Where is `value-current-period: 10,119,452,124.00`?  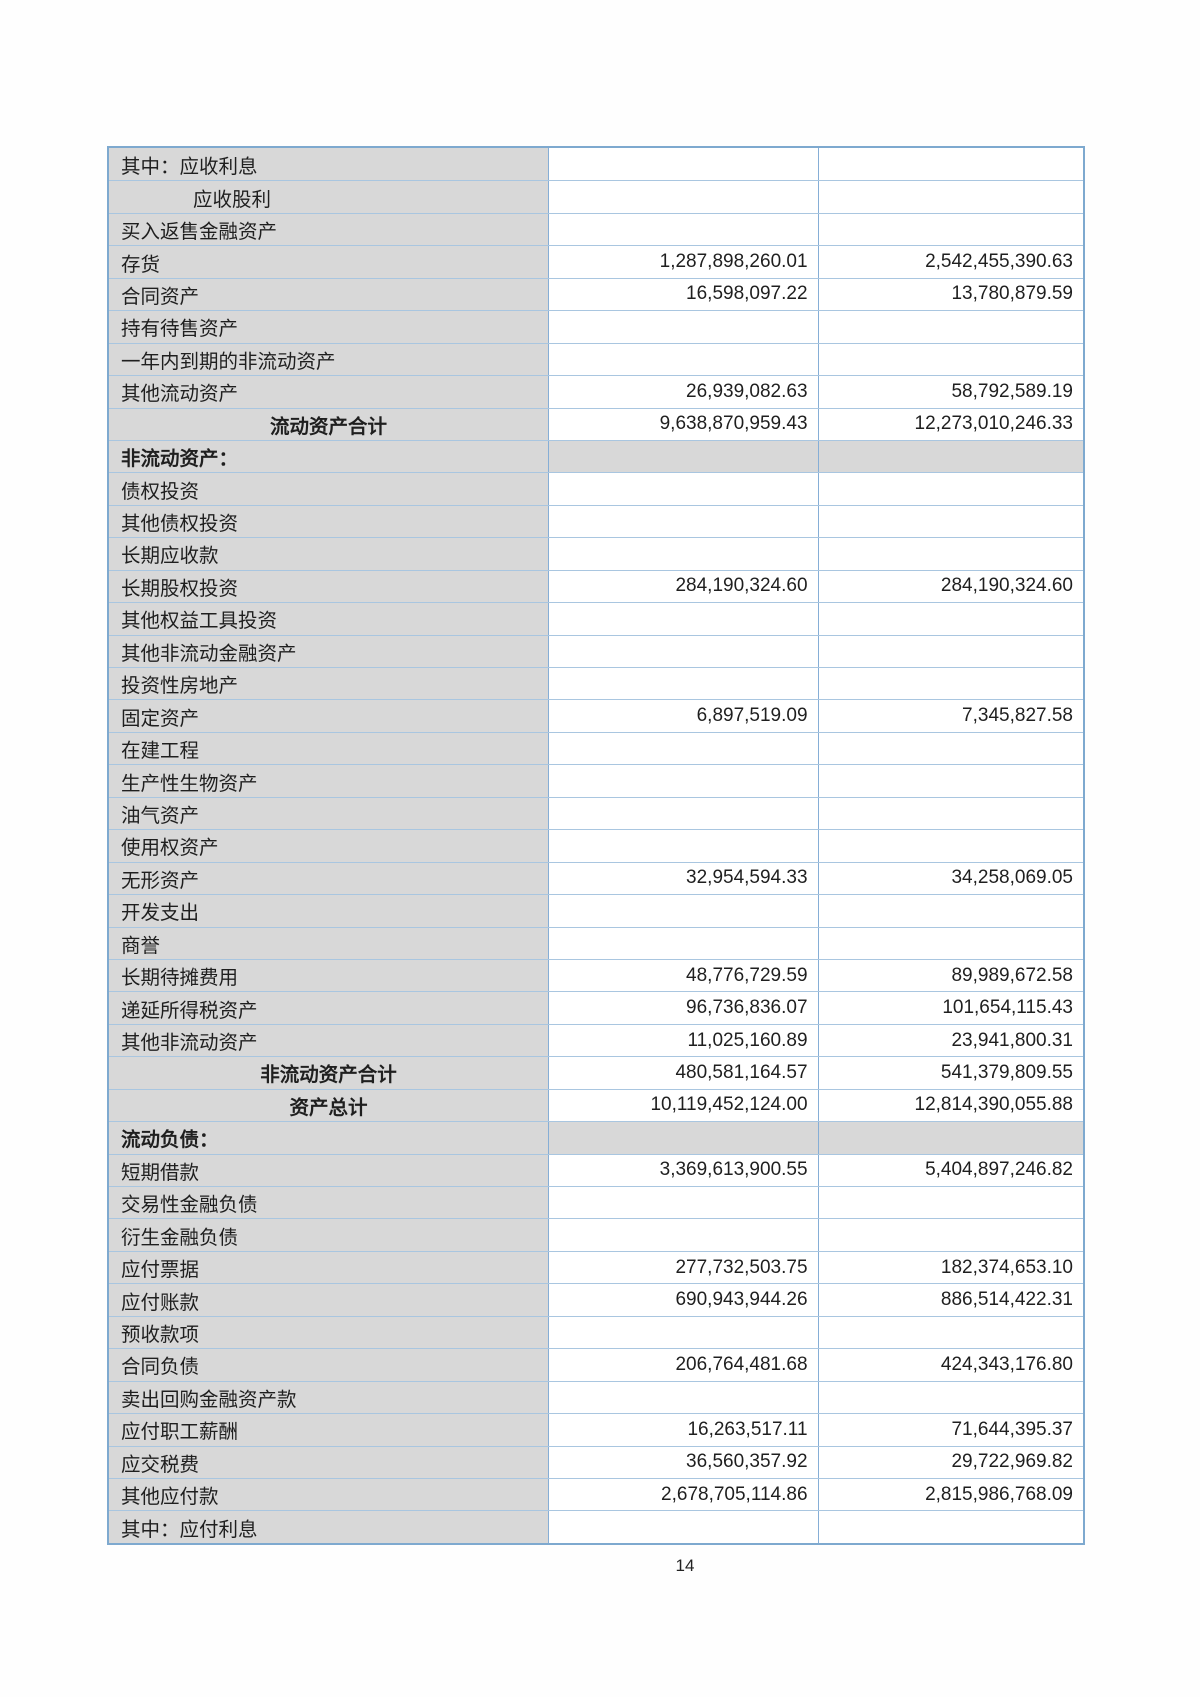 value-current-period: 10,119,452,124.00 is located at coordinates (684, 1105).